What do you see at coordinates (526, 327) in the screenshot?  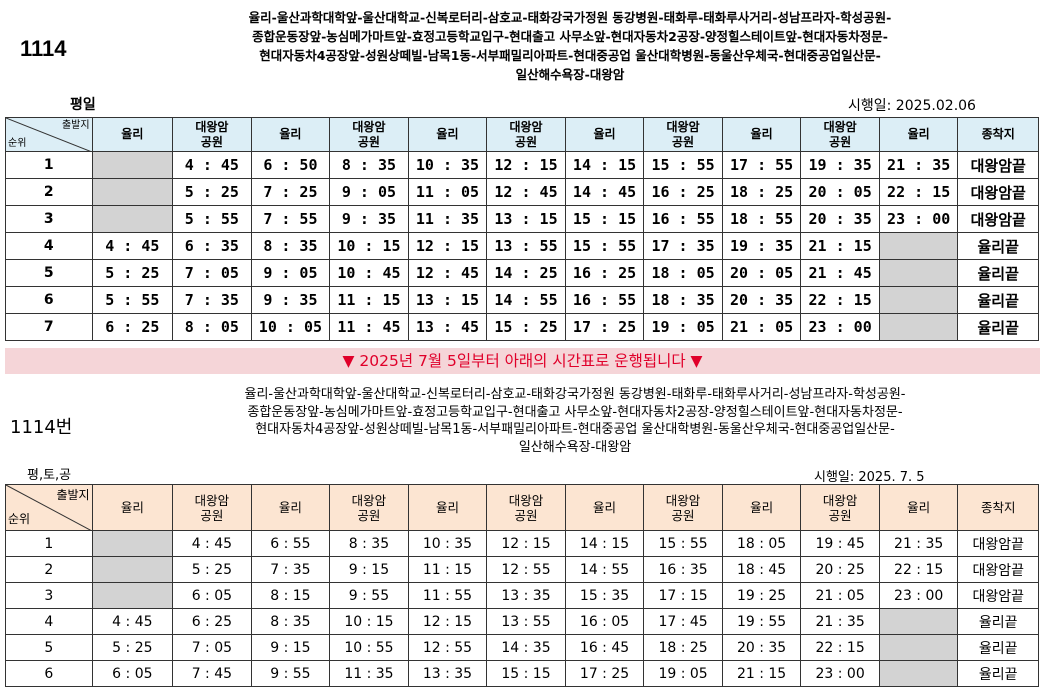 I see `time-cell: 15 : 25` at bounding box center [526, 327].